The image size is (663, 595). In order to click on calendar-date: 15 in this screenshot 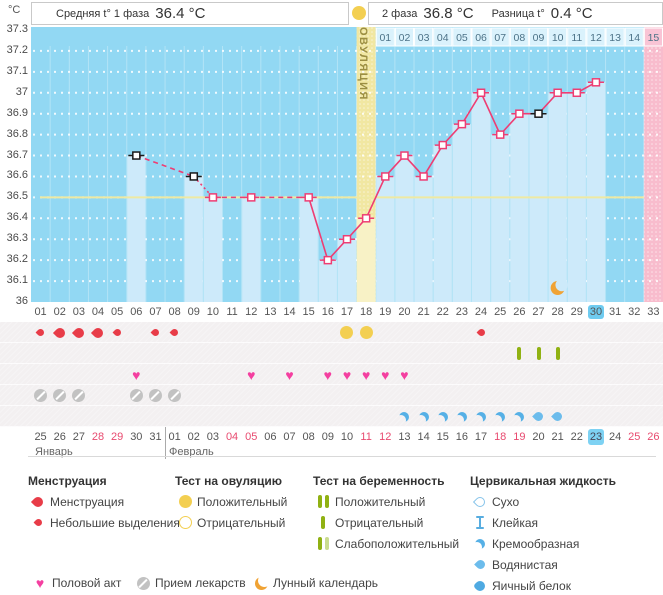, I will do `click(442, 437)`.